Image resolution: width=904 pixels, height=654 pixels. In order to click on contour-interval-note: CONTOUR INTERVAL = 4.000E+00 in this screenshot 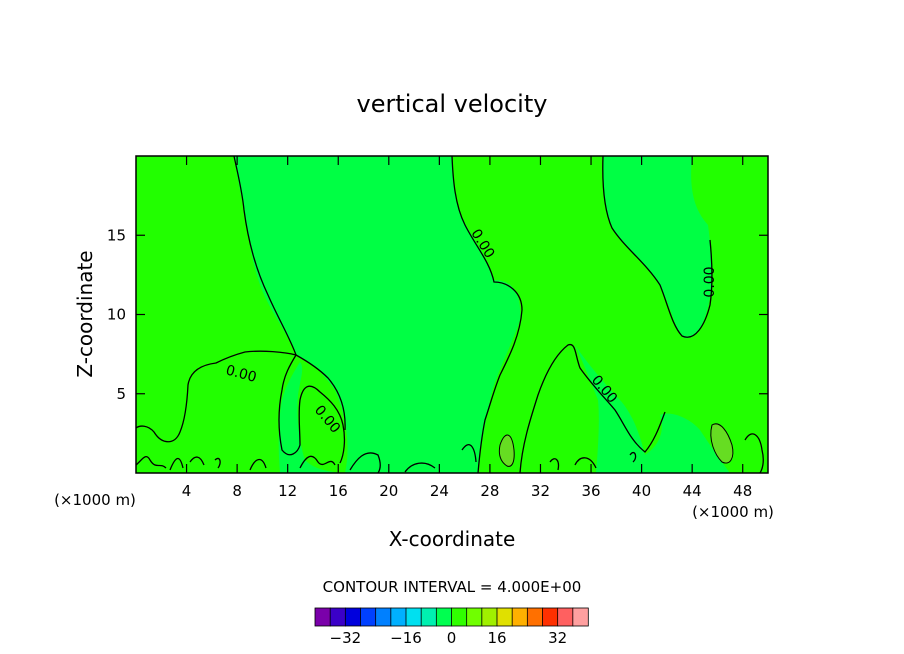, I will do `click(452, 587)`.